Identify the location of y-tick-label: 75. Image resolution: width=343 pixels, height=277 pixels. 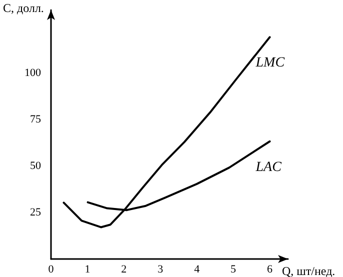
(36, 120).